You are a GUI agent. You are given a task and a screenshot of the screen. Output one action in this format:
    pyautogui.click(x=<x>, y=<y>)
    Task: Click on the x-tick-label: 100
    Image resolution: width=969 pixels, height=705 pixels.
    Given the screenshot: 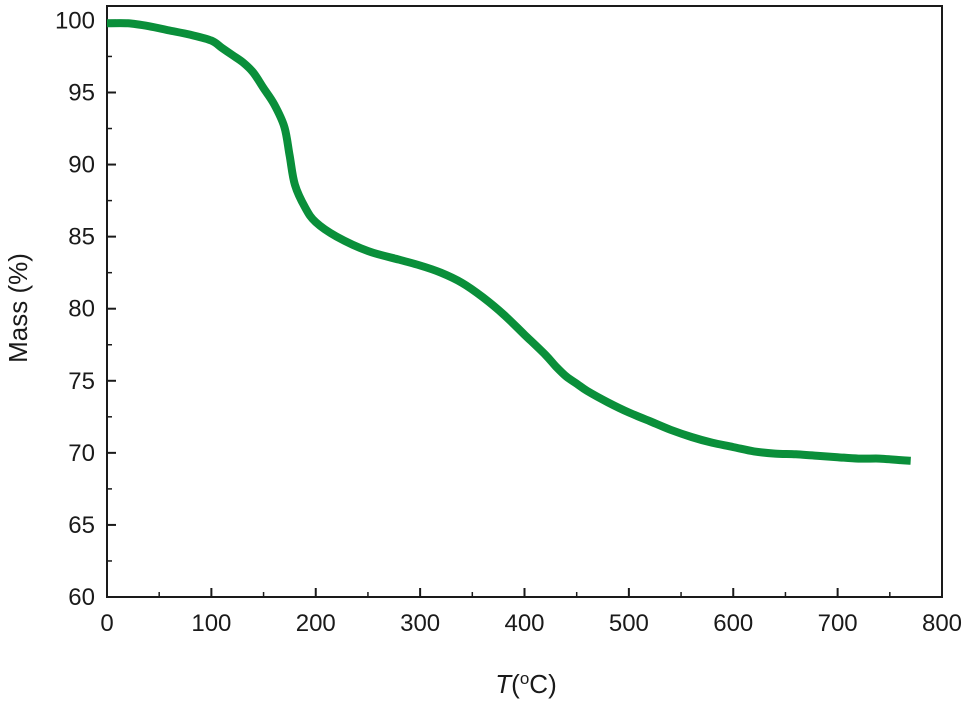 What is the action you would take?
    pyautogui.click(x=211, y=623)
    